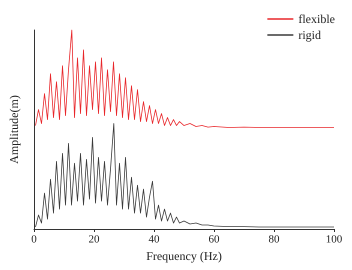  What do you see at coordinates (214, 240) in the screenshot?
I see `x-tick-label: 60` at bounding box center [214, 240].